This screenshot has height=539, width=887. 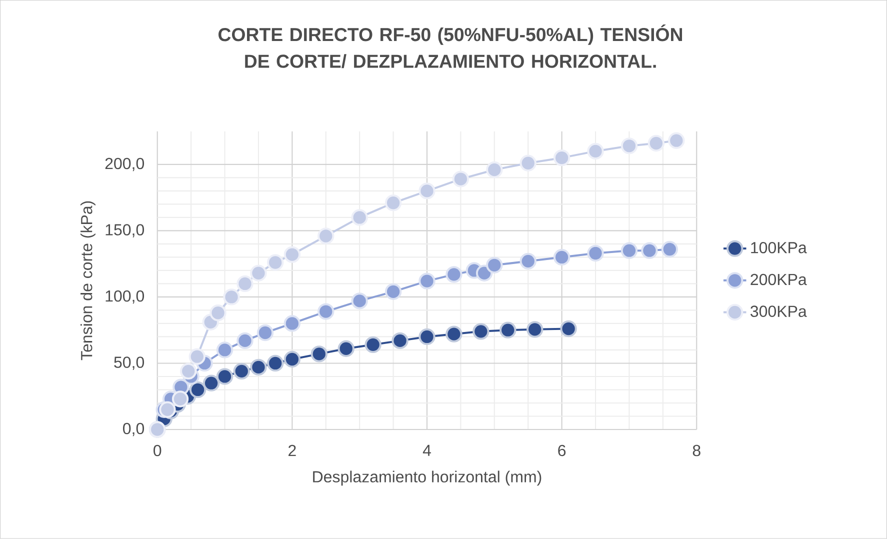 What do you see at coordinates (292, 450) in the screenshot?
I see `x-tick-label: 2` at bounding box center [292, 450].